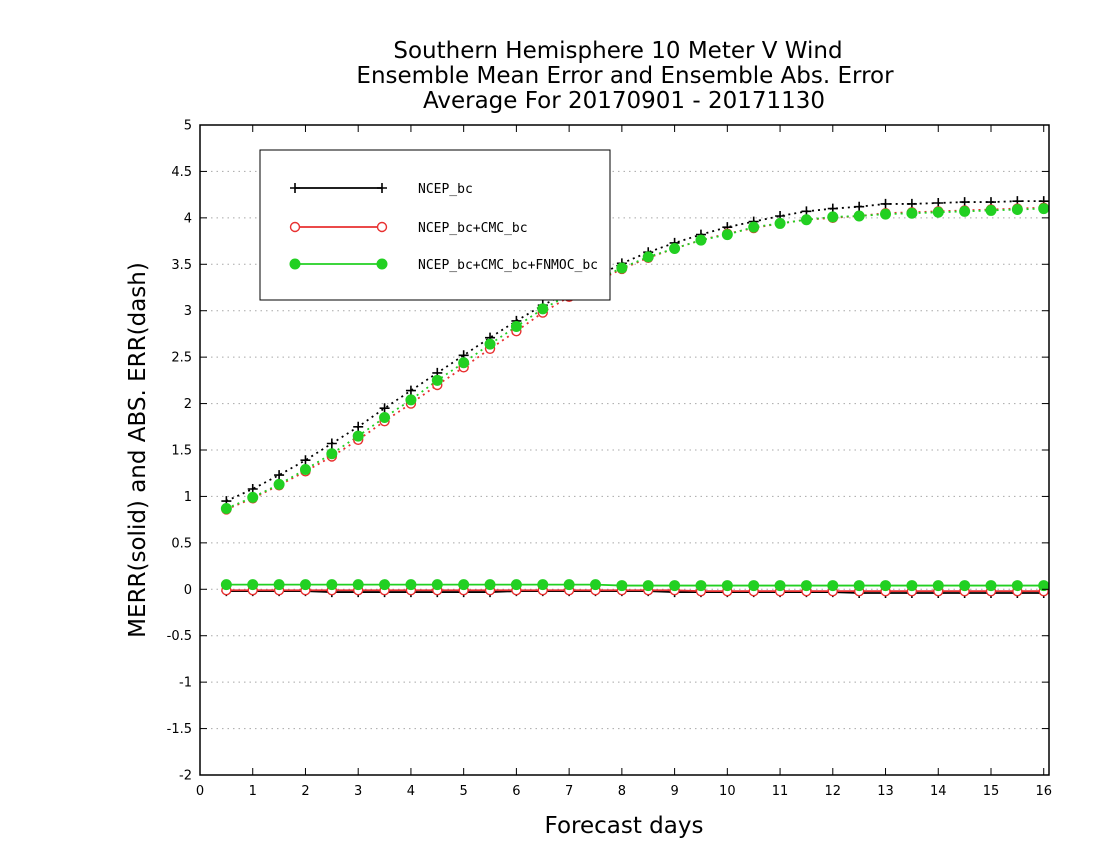 The height and width of the screenshot is (850, 1100). I want to click on x-tick-label: 1, so click(253, 791).